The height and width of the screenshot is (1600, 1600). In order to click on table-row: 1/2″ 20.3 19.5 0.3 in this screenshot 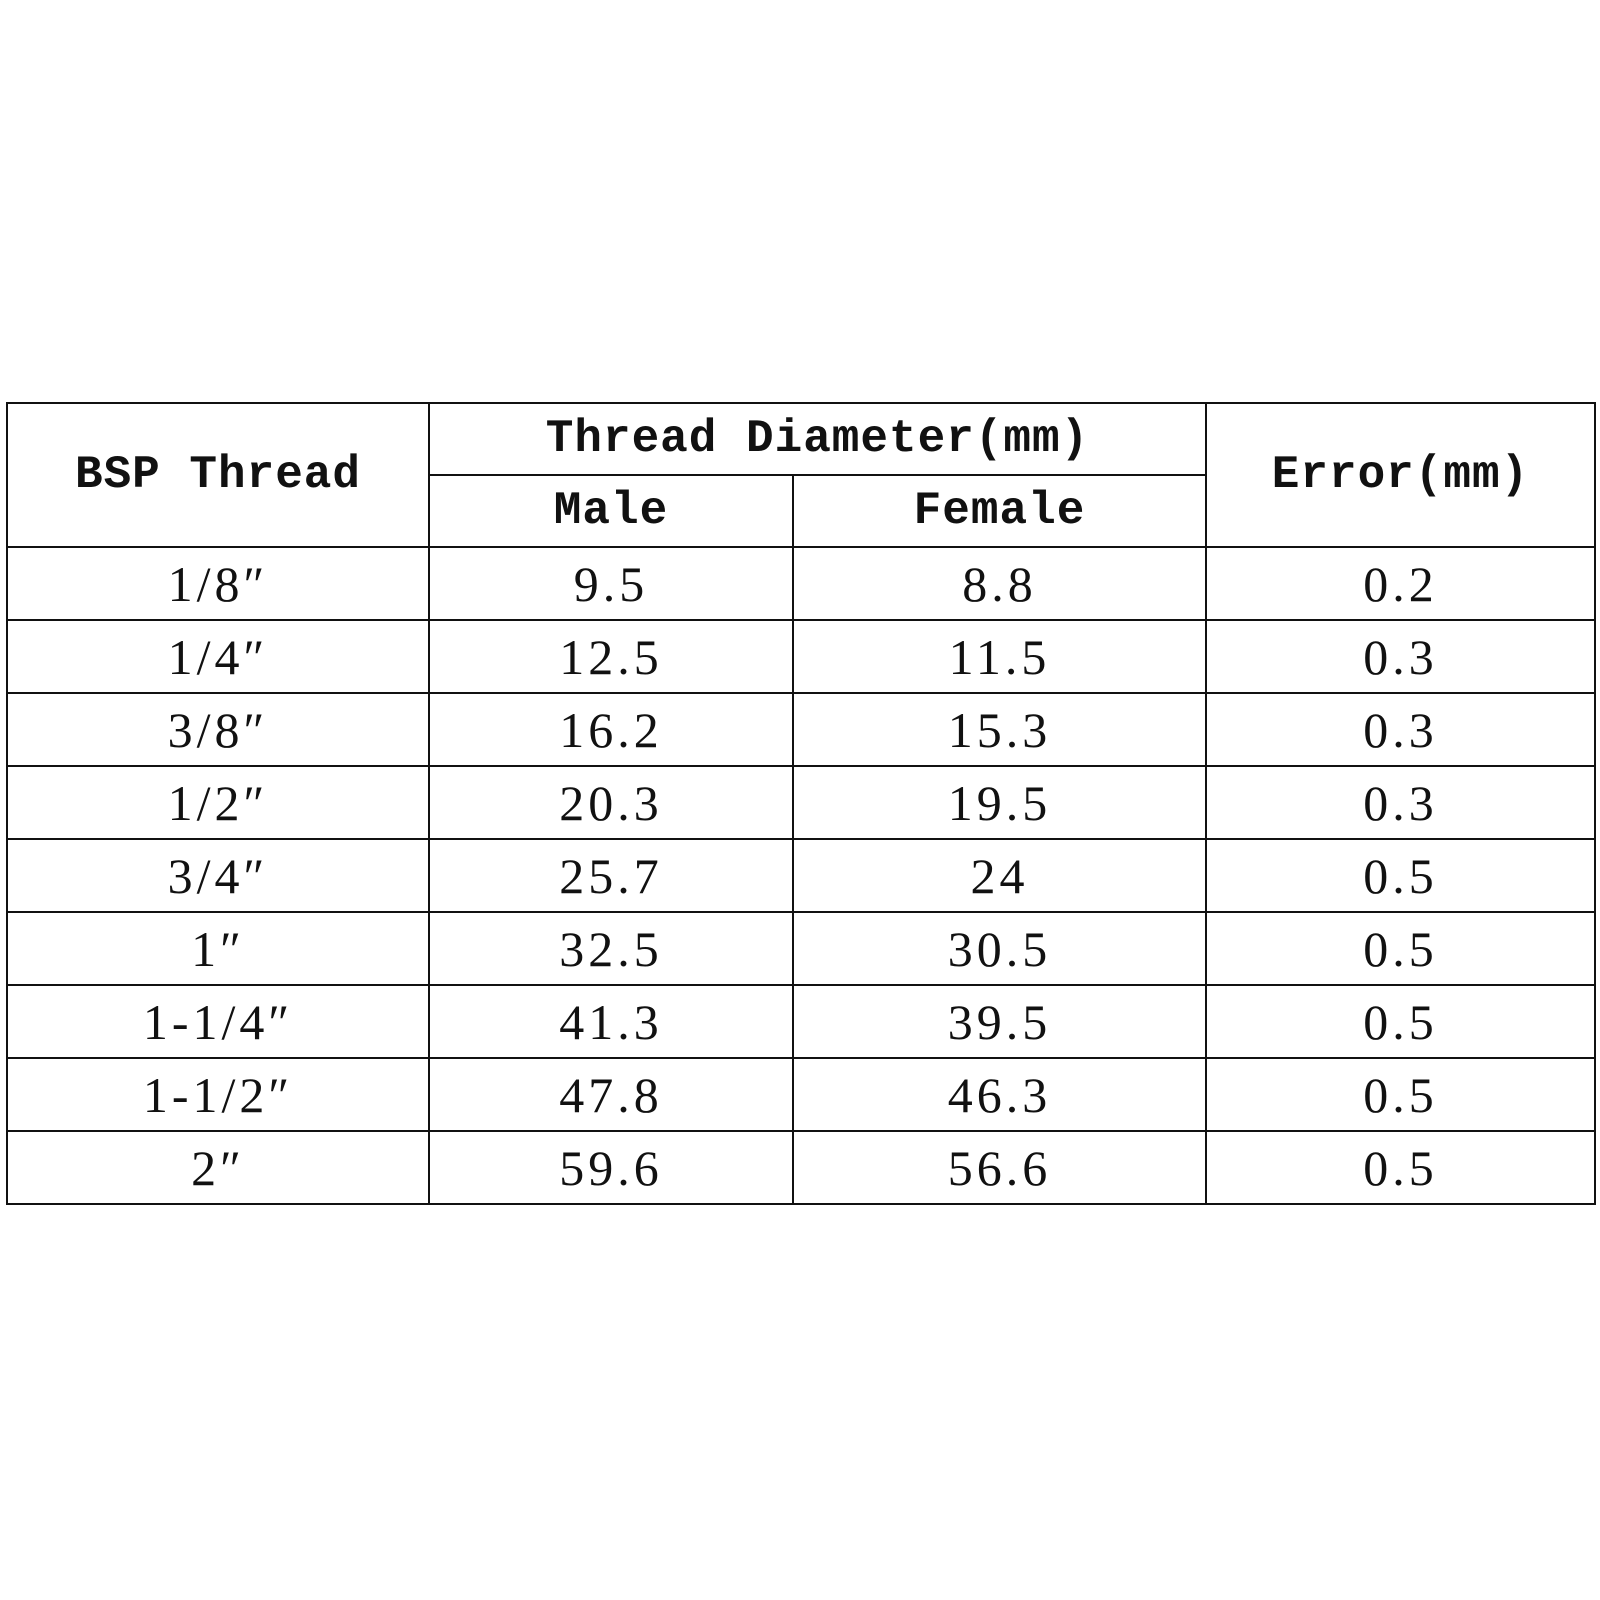, I will do `click(801, 802)`.